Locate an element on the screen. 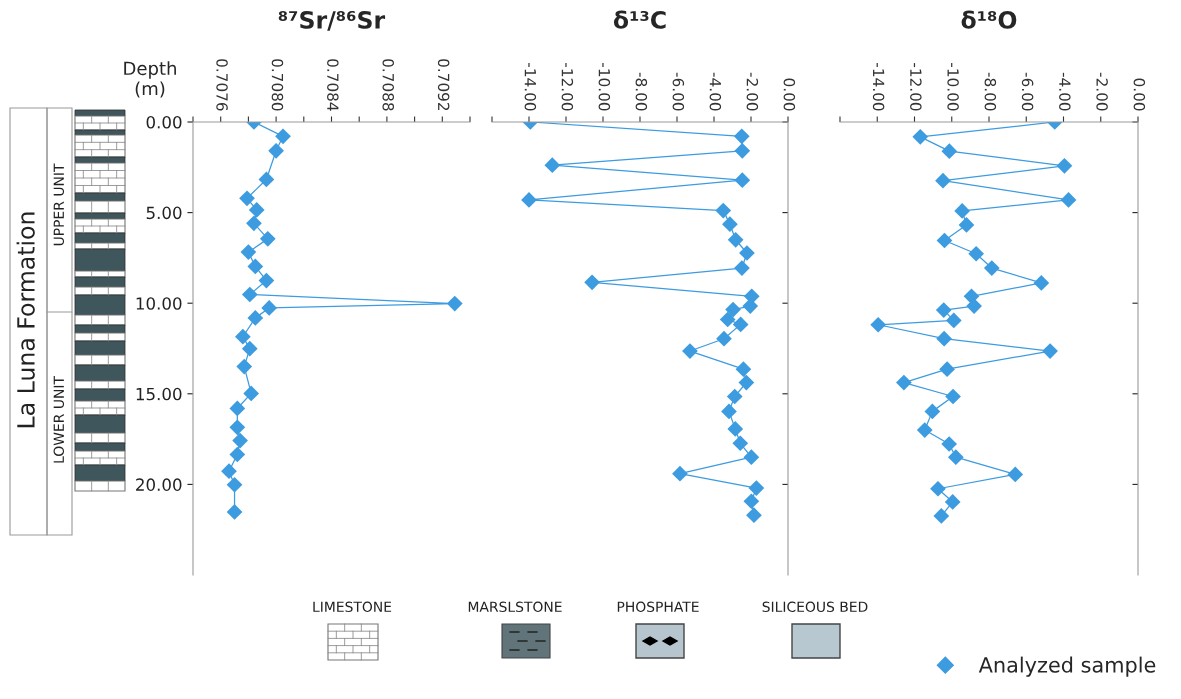  x-tick-label: -6.00 is located at coordinates (678, 91).